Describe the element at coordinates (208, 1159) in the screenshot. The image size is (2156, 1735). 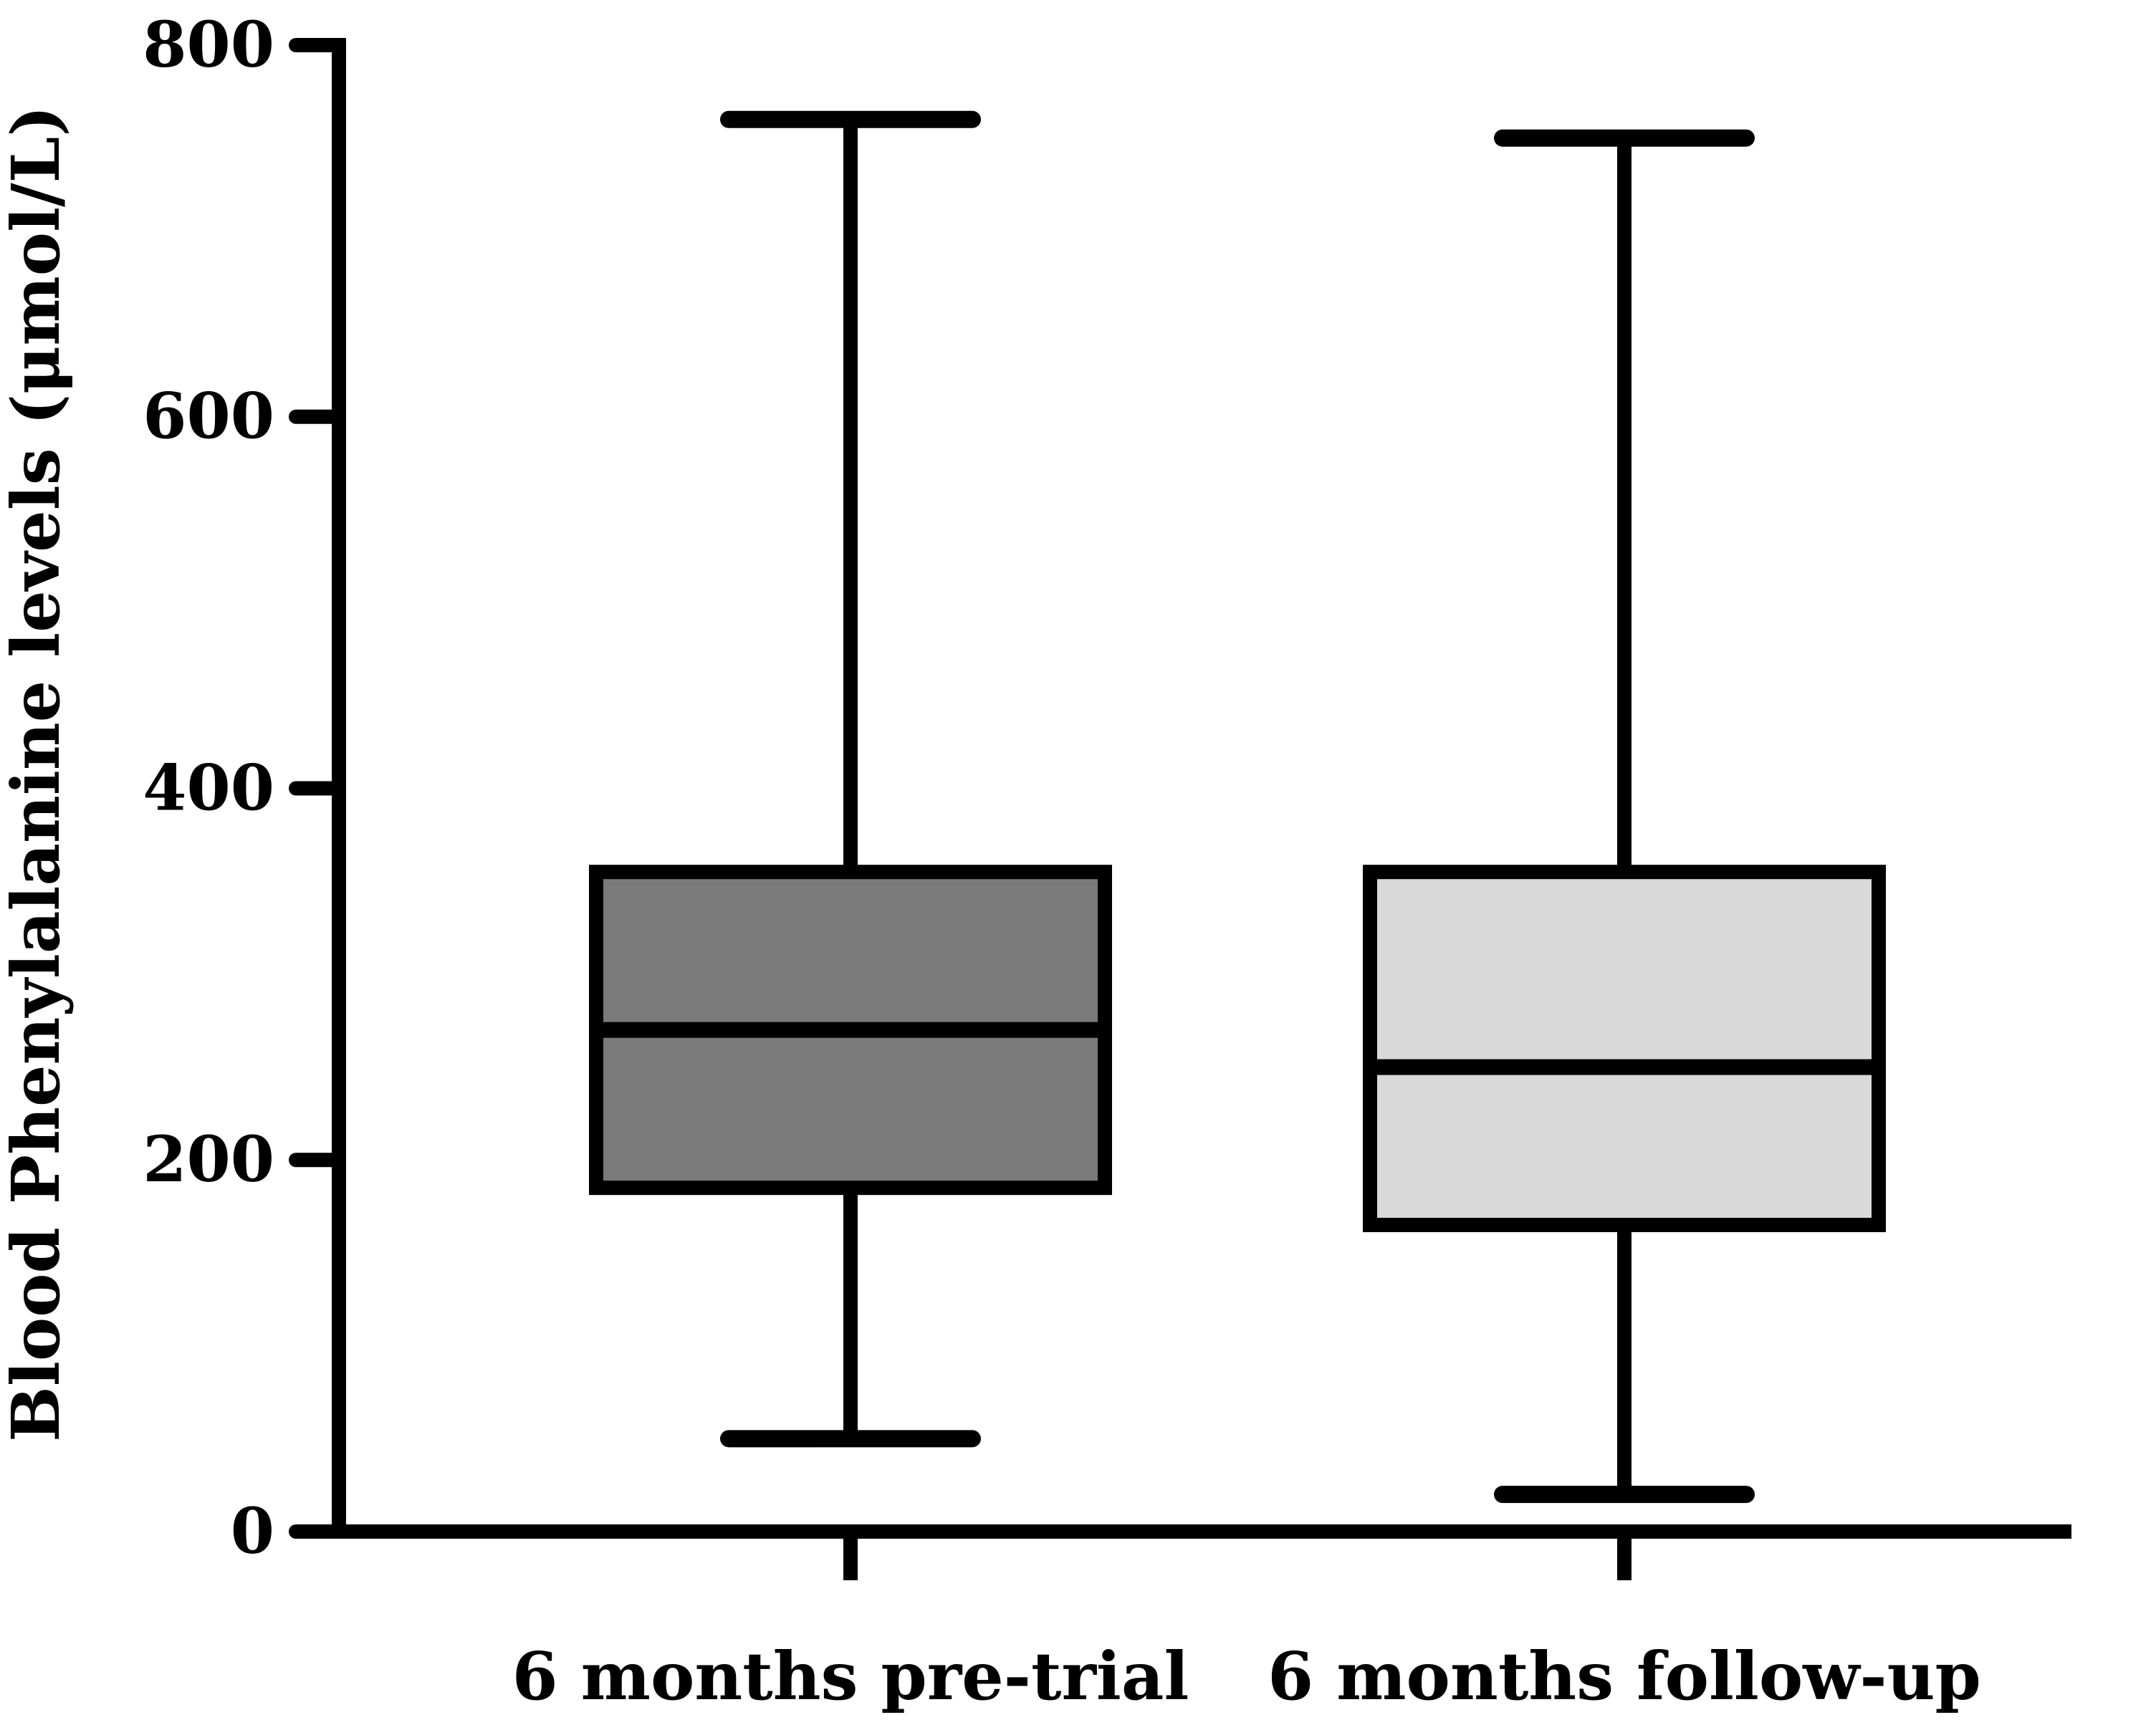
I see `y-tick-label-200: 200` at that location.